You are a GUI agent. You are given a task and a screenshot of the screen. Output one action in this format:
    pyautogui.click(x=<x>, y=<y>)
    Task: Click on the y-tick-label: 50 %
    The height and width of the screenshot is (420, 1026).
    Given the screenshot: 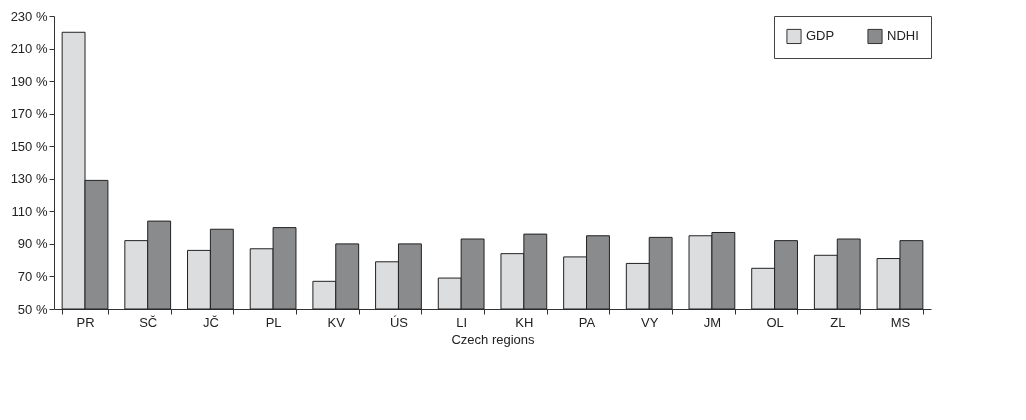 What is the action you would take?
    pyautogui.click(x=32, y=309)
    